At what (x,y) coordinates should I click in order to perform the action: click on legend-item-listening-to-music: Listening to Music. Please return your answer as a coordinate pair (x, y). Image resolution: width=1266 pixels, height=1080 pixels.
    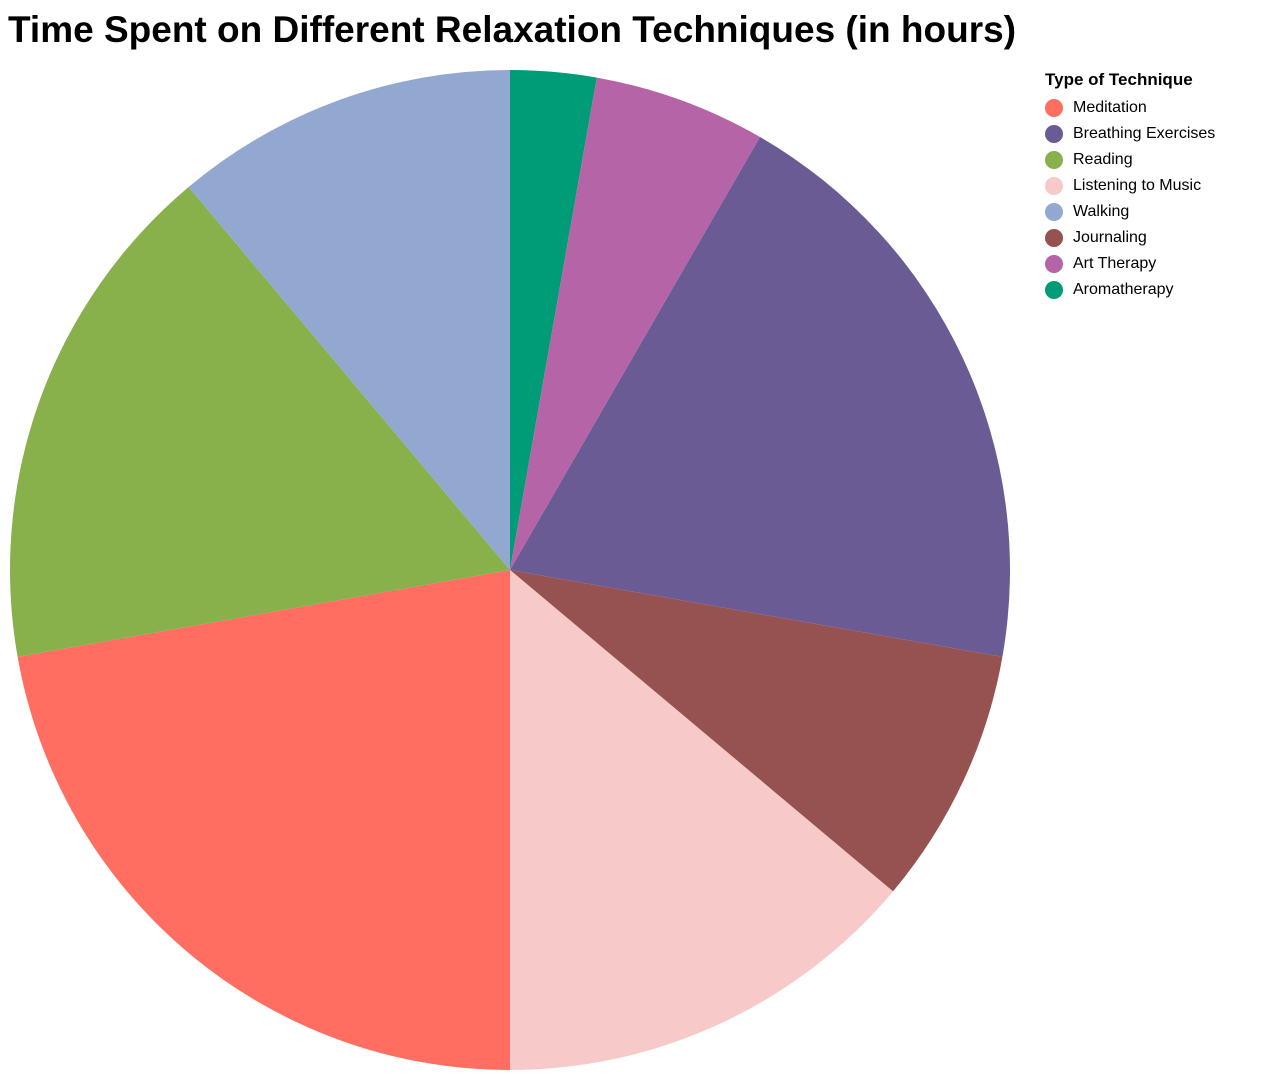
    Looking at the image, I should click on (1130, 186).